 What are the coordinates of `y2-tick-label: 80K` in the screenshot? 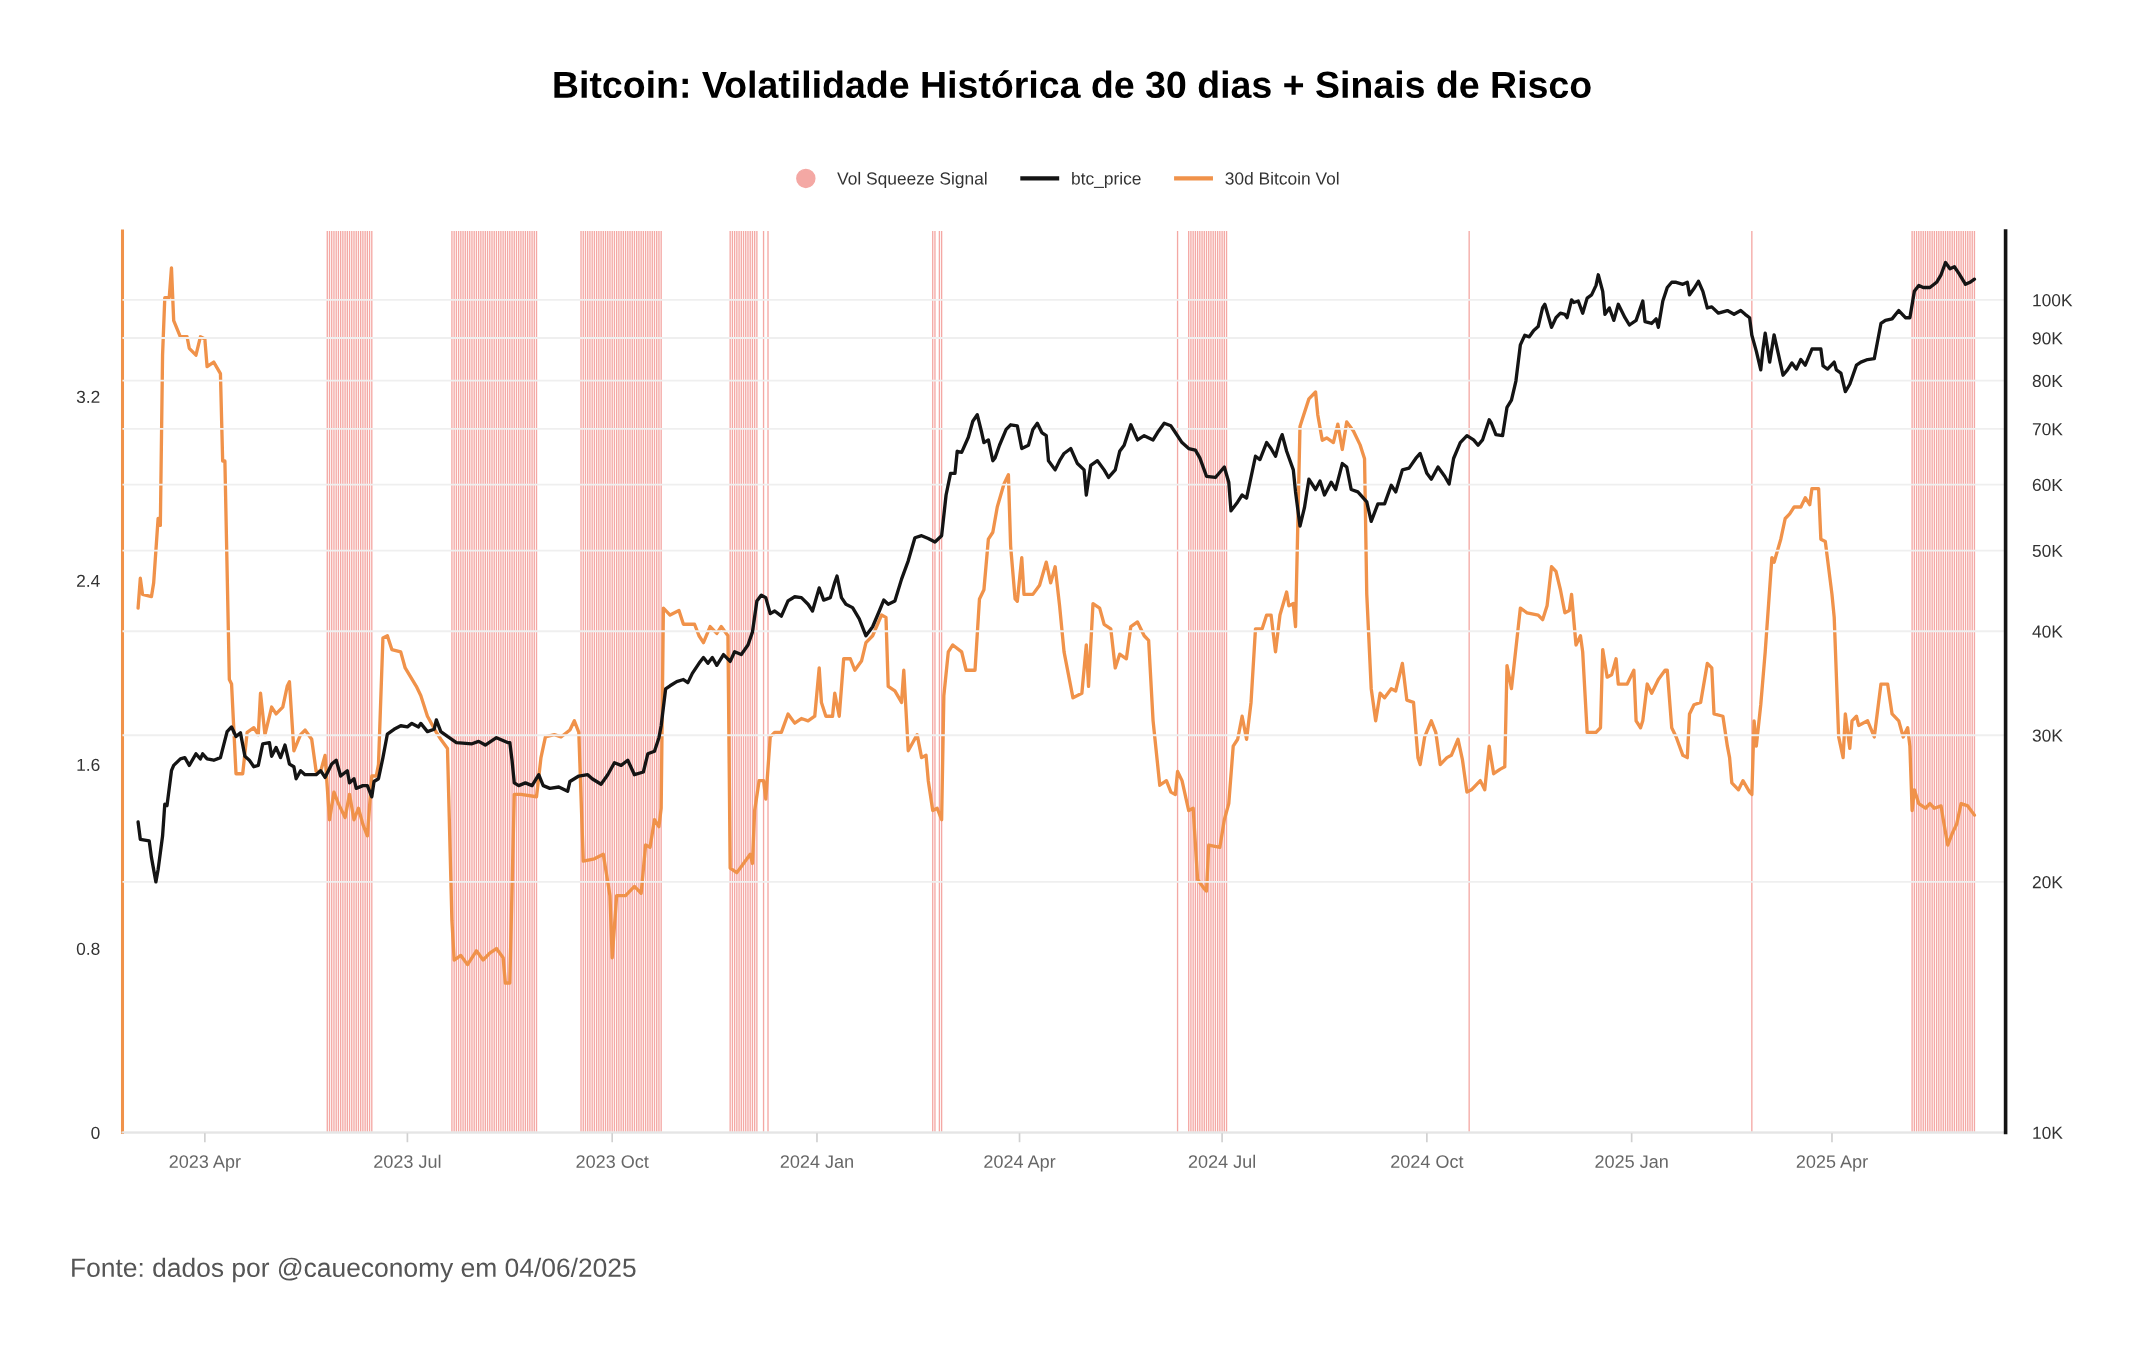 It's located at (2047, 381).